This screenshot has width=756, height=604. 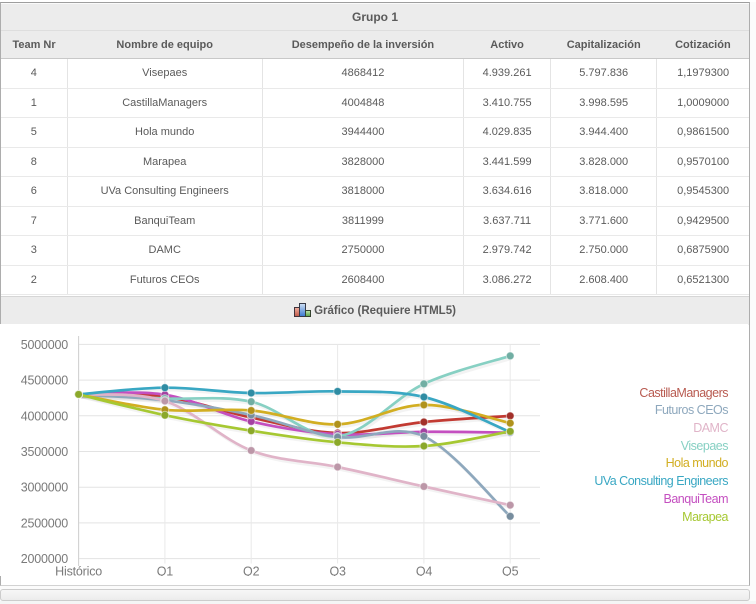 I want to click on svg-text: Histórico, so click(x=78, y=570).